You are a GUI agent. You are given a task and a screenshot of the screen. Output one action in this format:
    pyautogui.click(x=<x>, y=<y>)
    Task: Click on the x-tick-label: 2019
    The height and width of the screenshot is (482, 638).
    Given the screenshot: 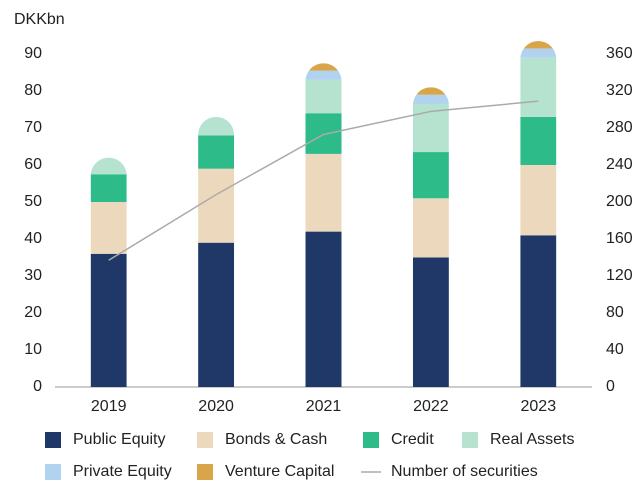 What is the action you would take?
    pyautogui.click(x=109, y=406)
    